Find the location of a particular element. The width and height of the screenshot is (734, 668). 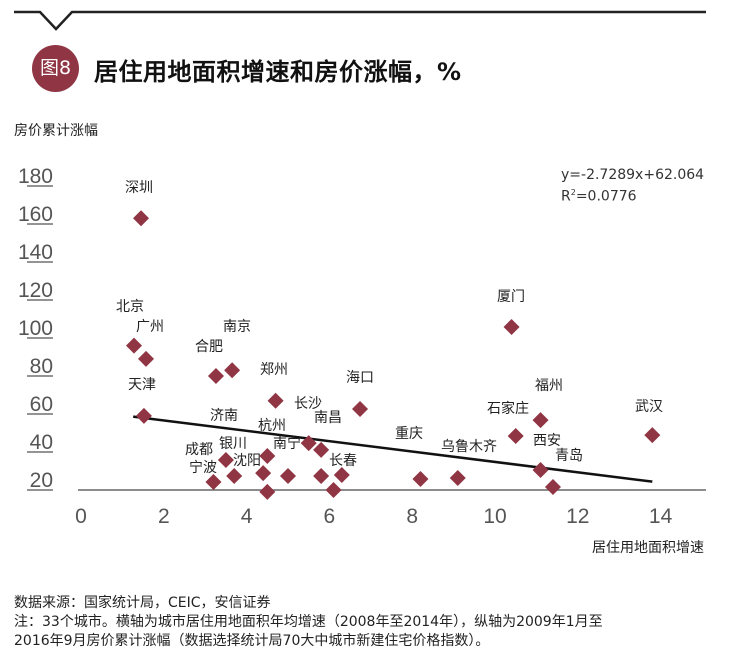

x-tick-label: 0 is located at coordinates (81, 516).